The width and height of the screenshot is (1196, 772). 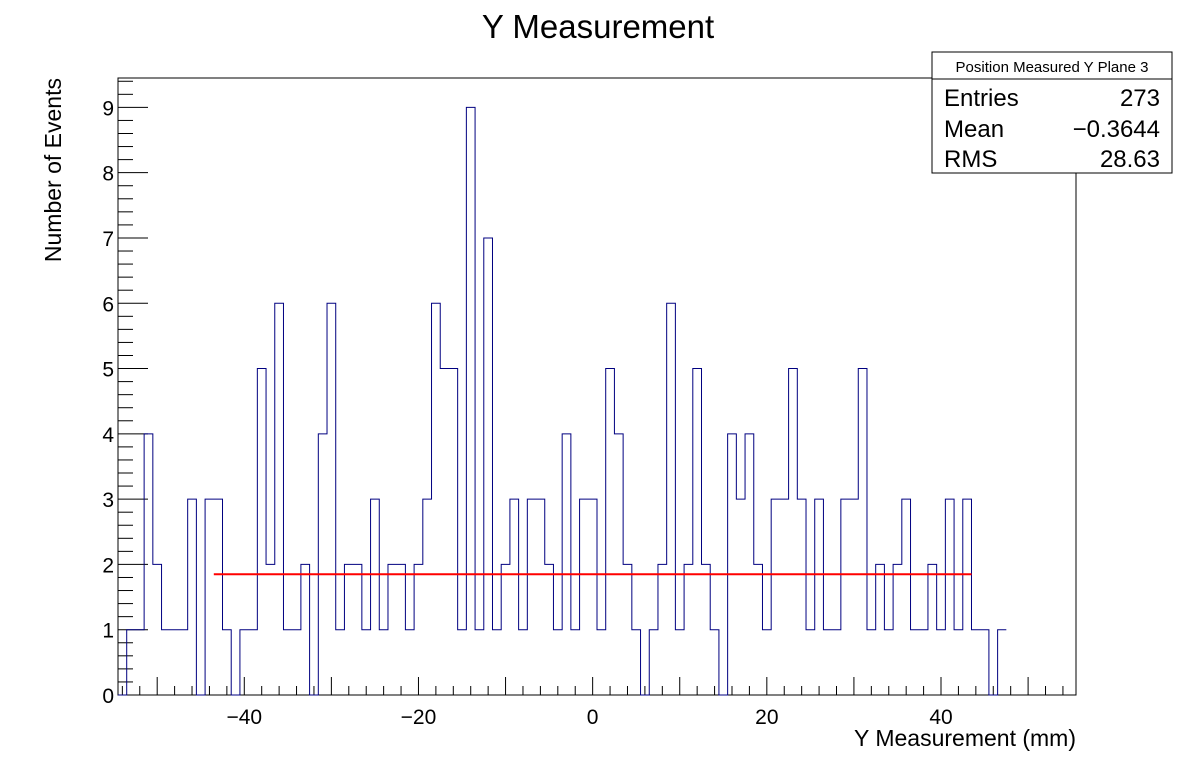 I want to click on x-tick-label: 40, so click(x=940, y=717).